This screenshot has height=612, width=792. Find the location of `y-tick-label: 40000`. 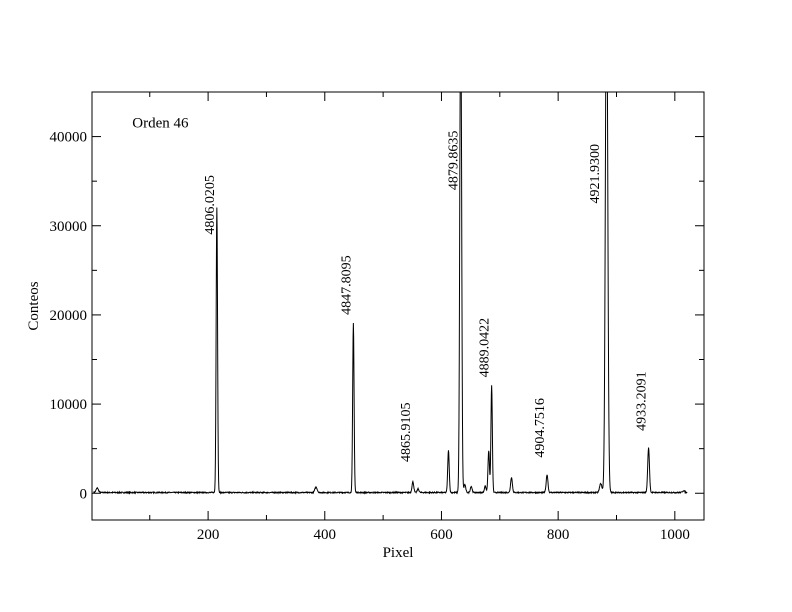

y-tick-label: 40000 is located at coordinates (69, 138).